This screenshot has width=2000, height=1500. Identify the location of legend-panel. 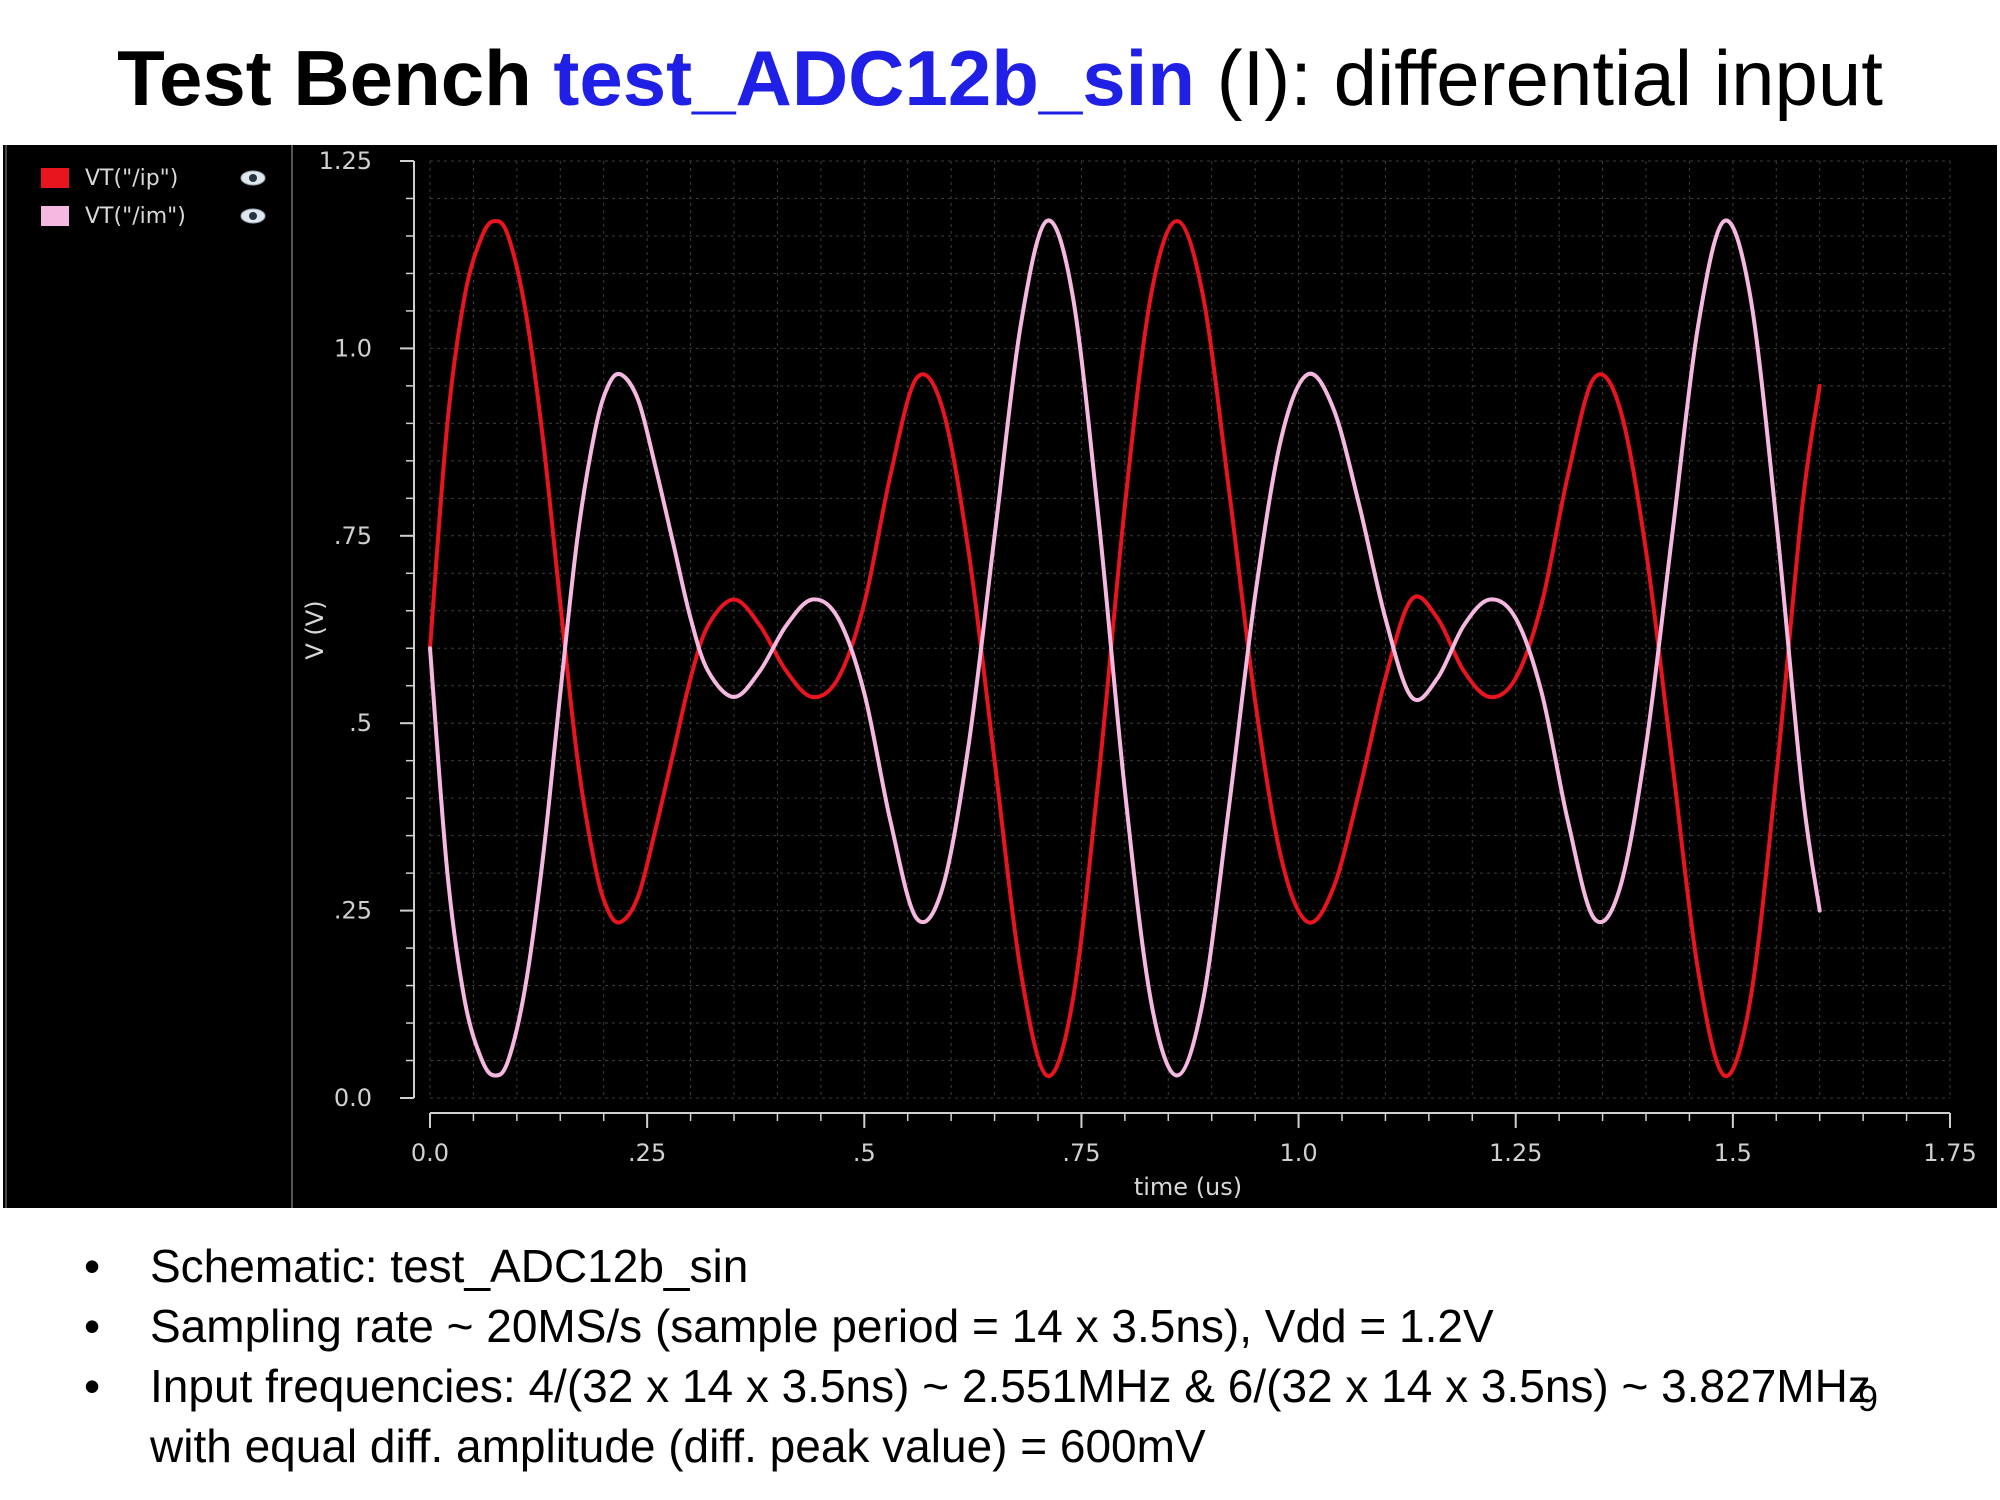
(147, 676).